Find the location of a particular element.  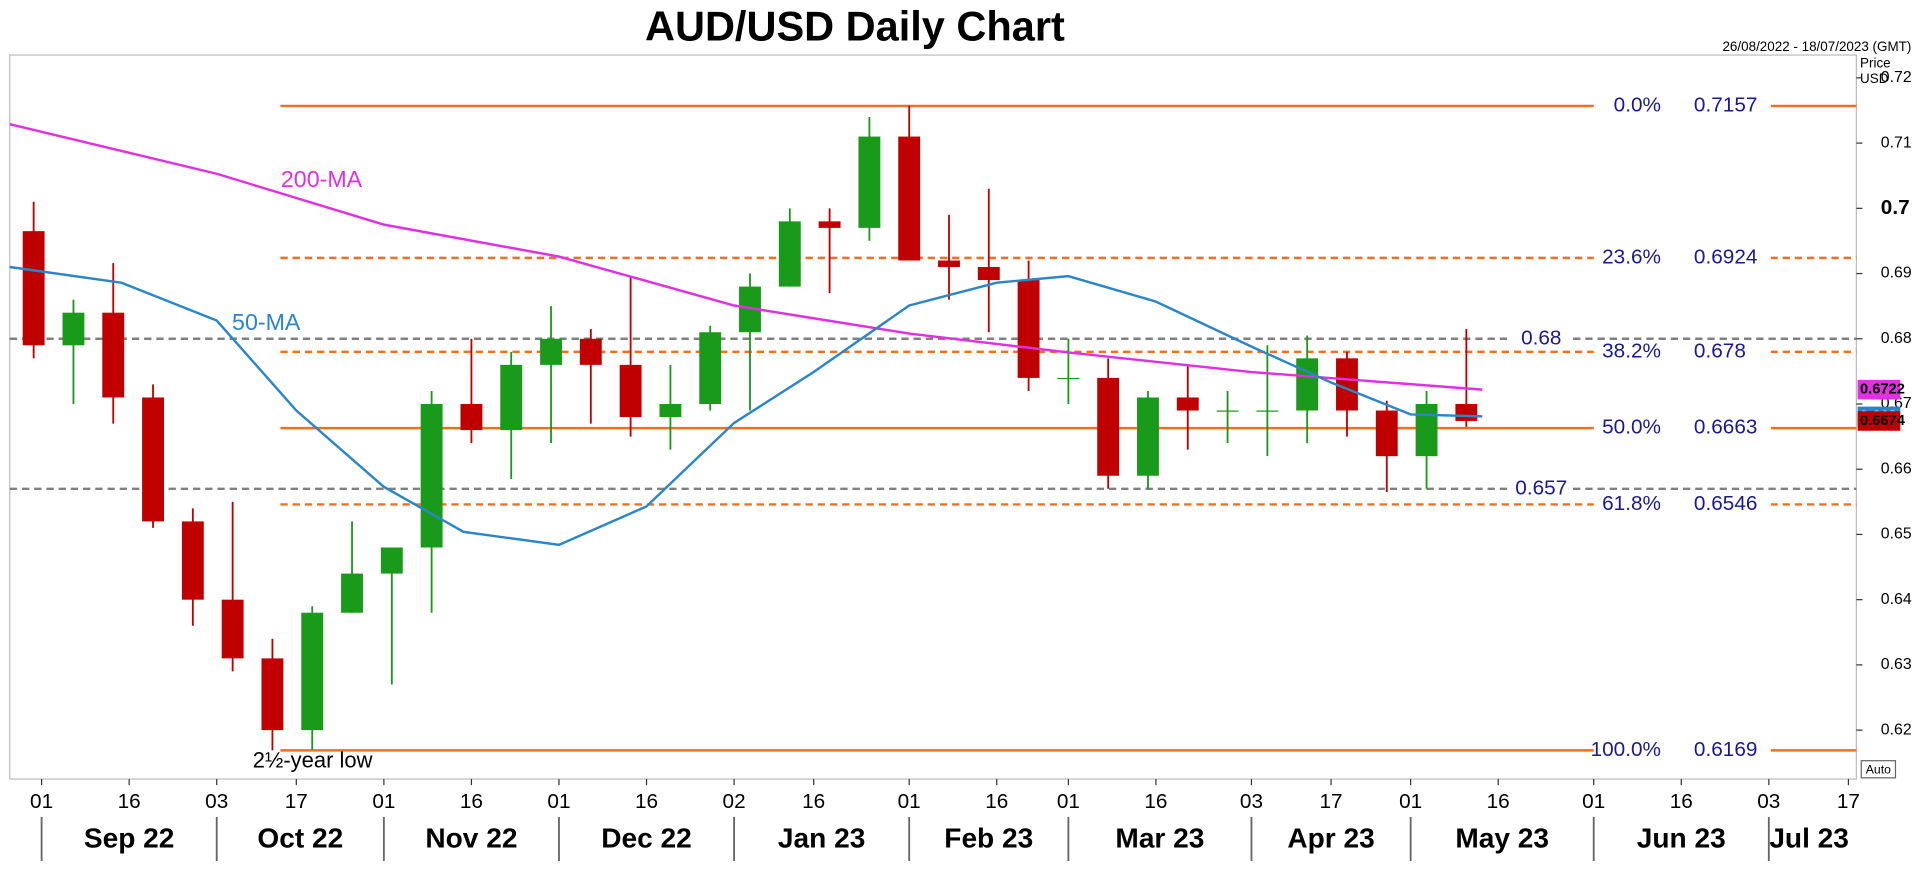

fib-pct: 100.0% is located at coordinates (1626, 749).